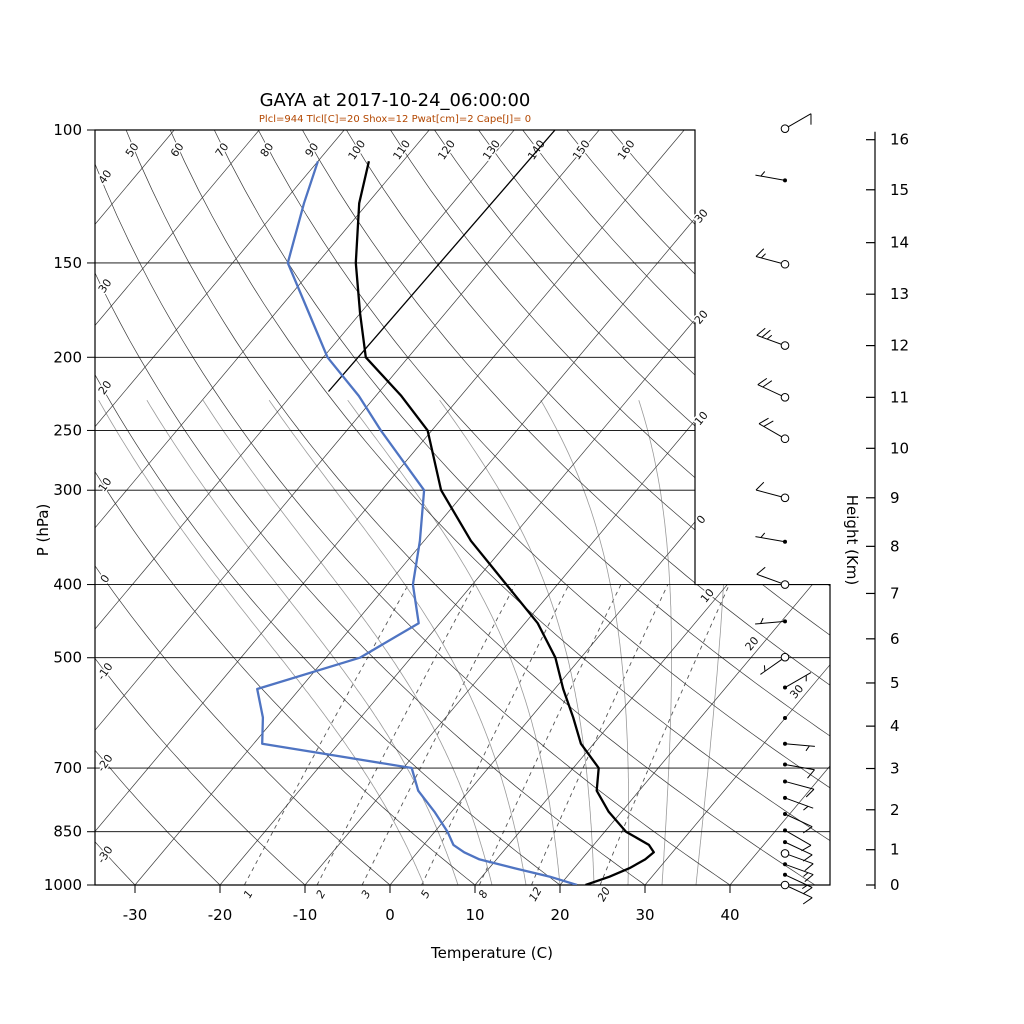  What do you see at coordinates (895, 639) in the screenshot?
I see `svg-text: 6` at bounding box center [895, 639].